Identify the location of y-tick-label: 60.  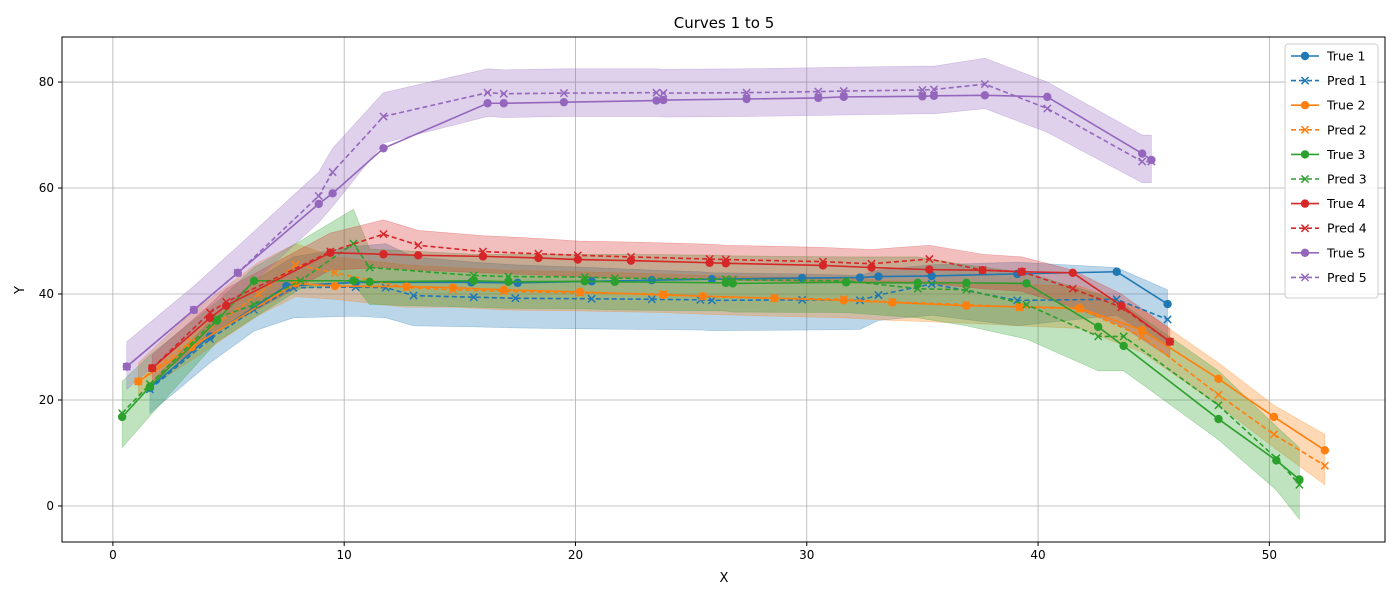
(46, 188).